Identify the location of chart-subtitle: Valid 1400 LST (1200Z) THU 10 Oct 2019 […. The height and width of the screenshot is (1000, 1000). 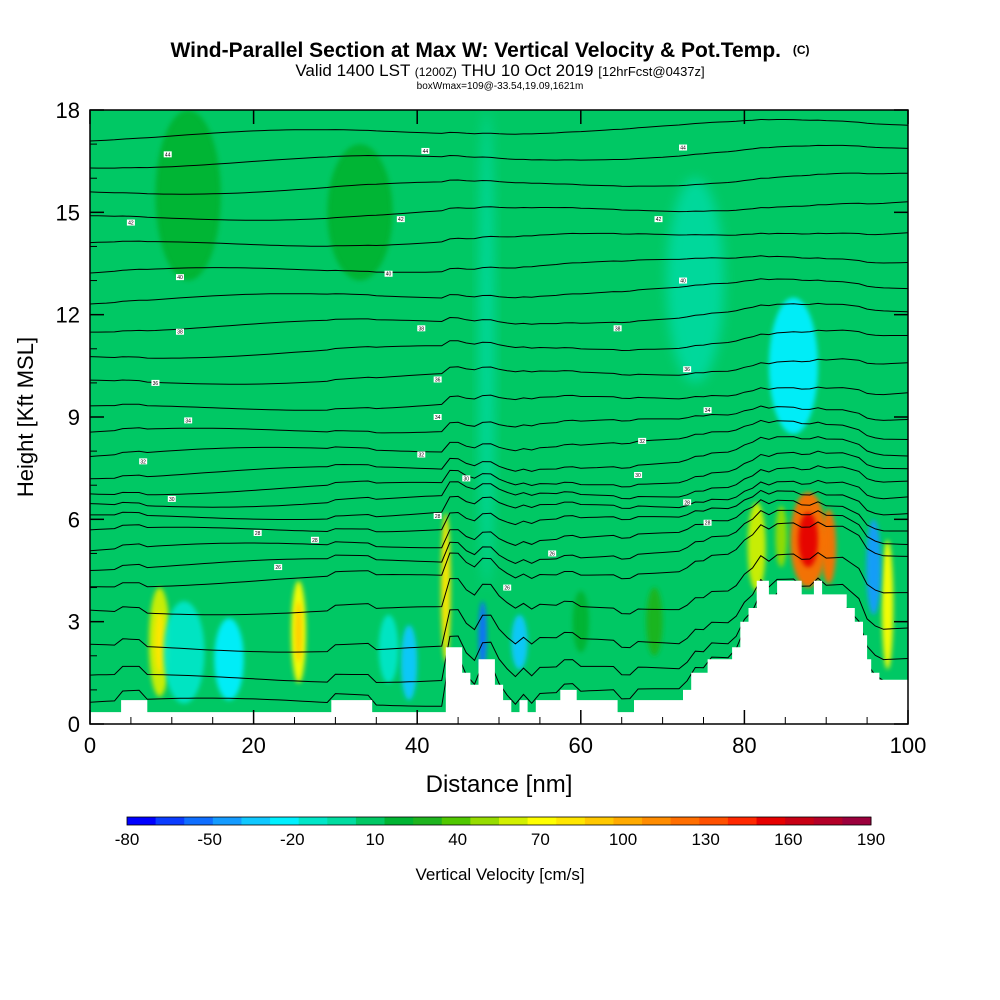
(499, 70).